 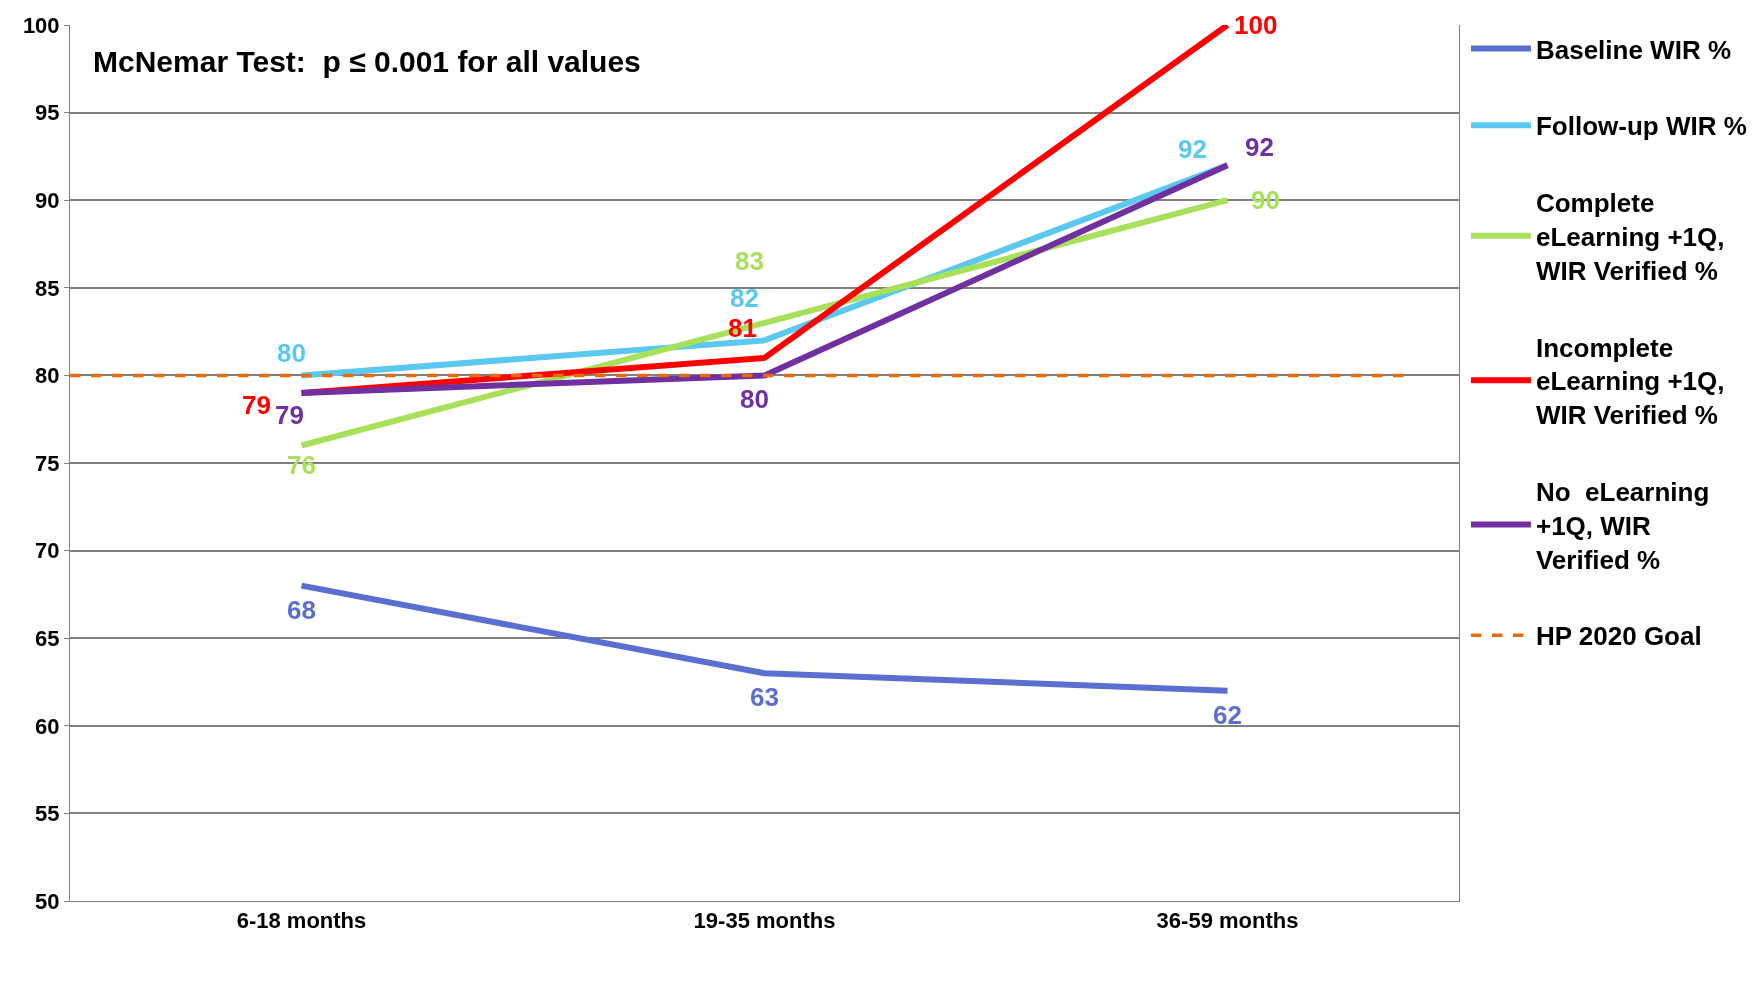 I want to click on data-label: 83, so click(x=749, y=261).